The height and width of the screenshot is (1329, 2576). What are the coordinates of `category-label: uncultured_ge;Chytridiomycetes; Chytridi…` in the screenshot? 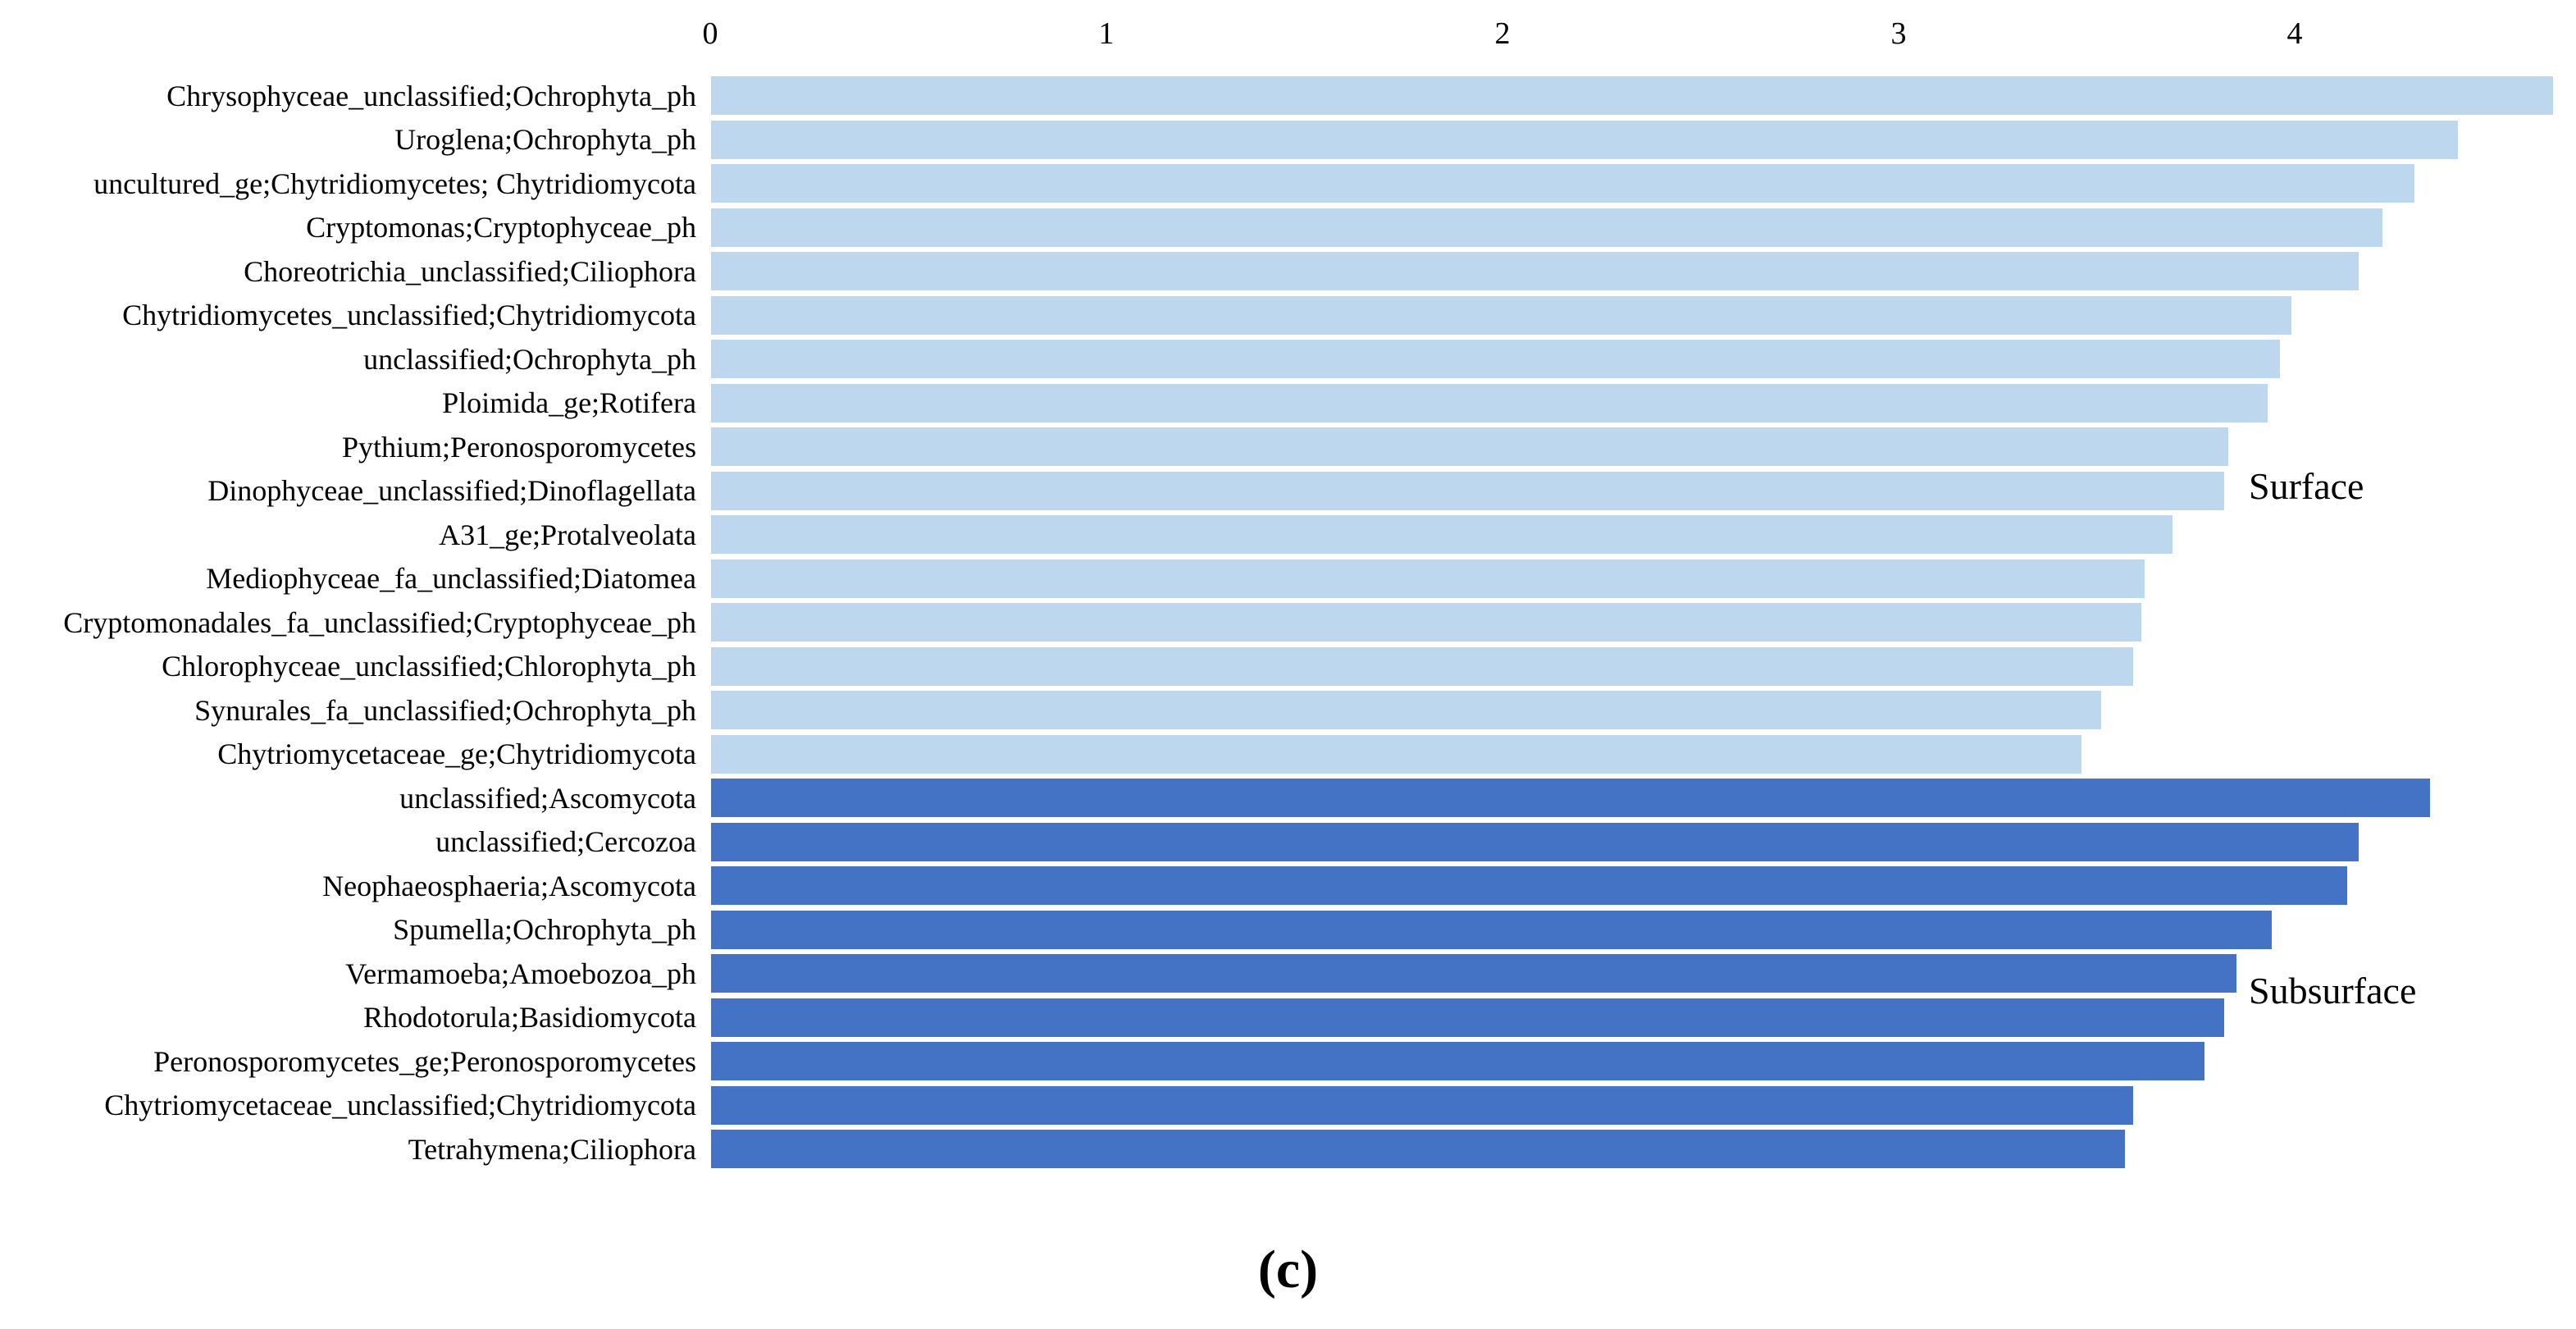 It's located at (394, 184).